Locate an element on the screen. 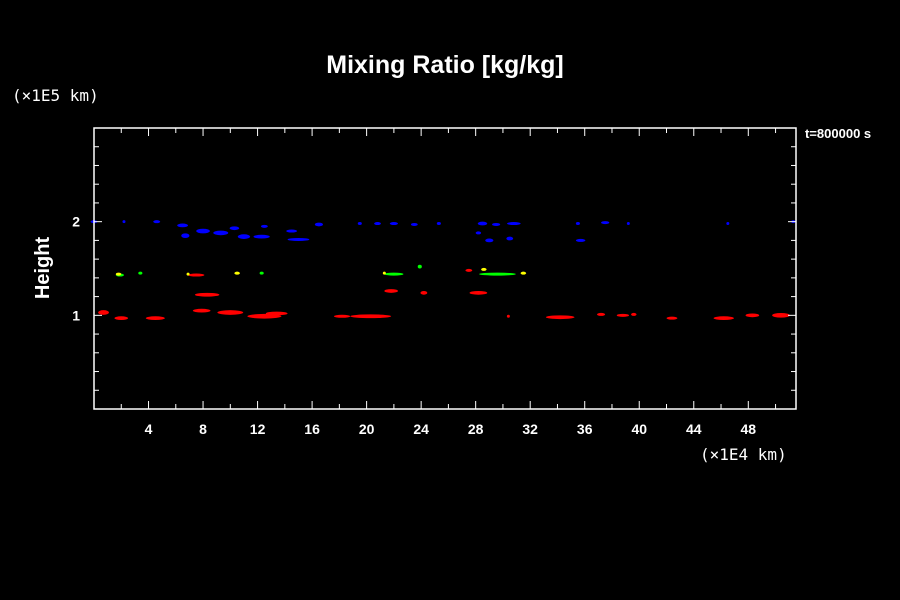 This screenshot has width=900, height=600. chart-title: Mixing Ratio [kg/kg] is located at coordinates (445, 65).